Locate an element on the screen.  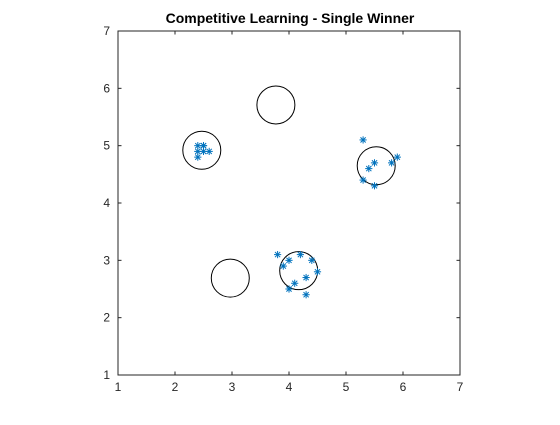
x-tick-label: 6 is located at coordinates (403, 387).